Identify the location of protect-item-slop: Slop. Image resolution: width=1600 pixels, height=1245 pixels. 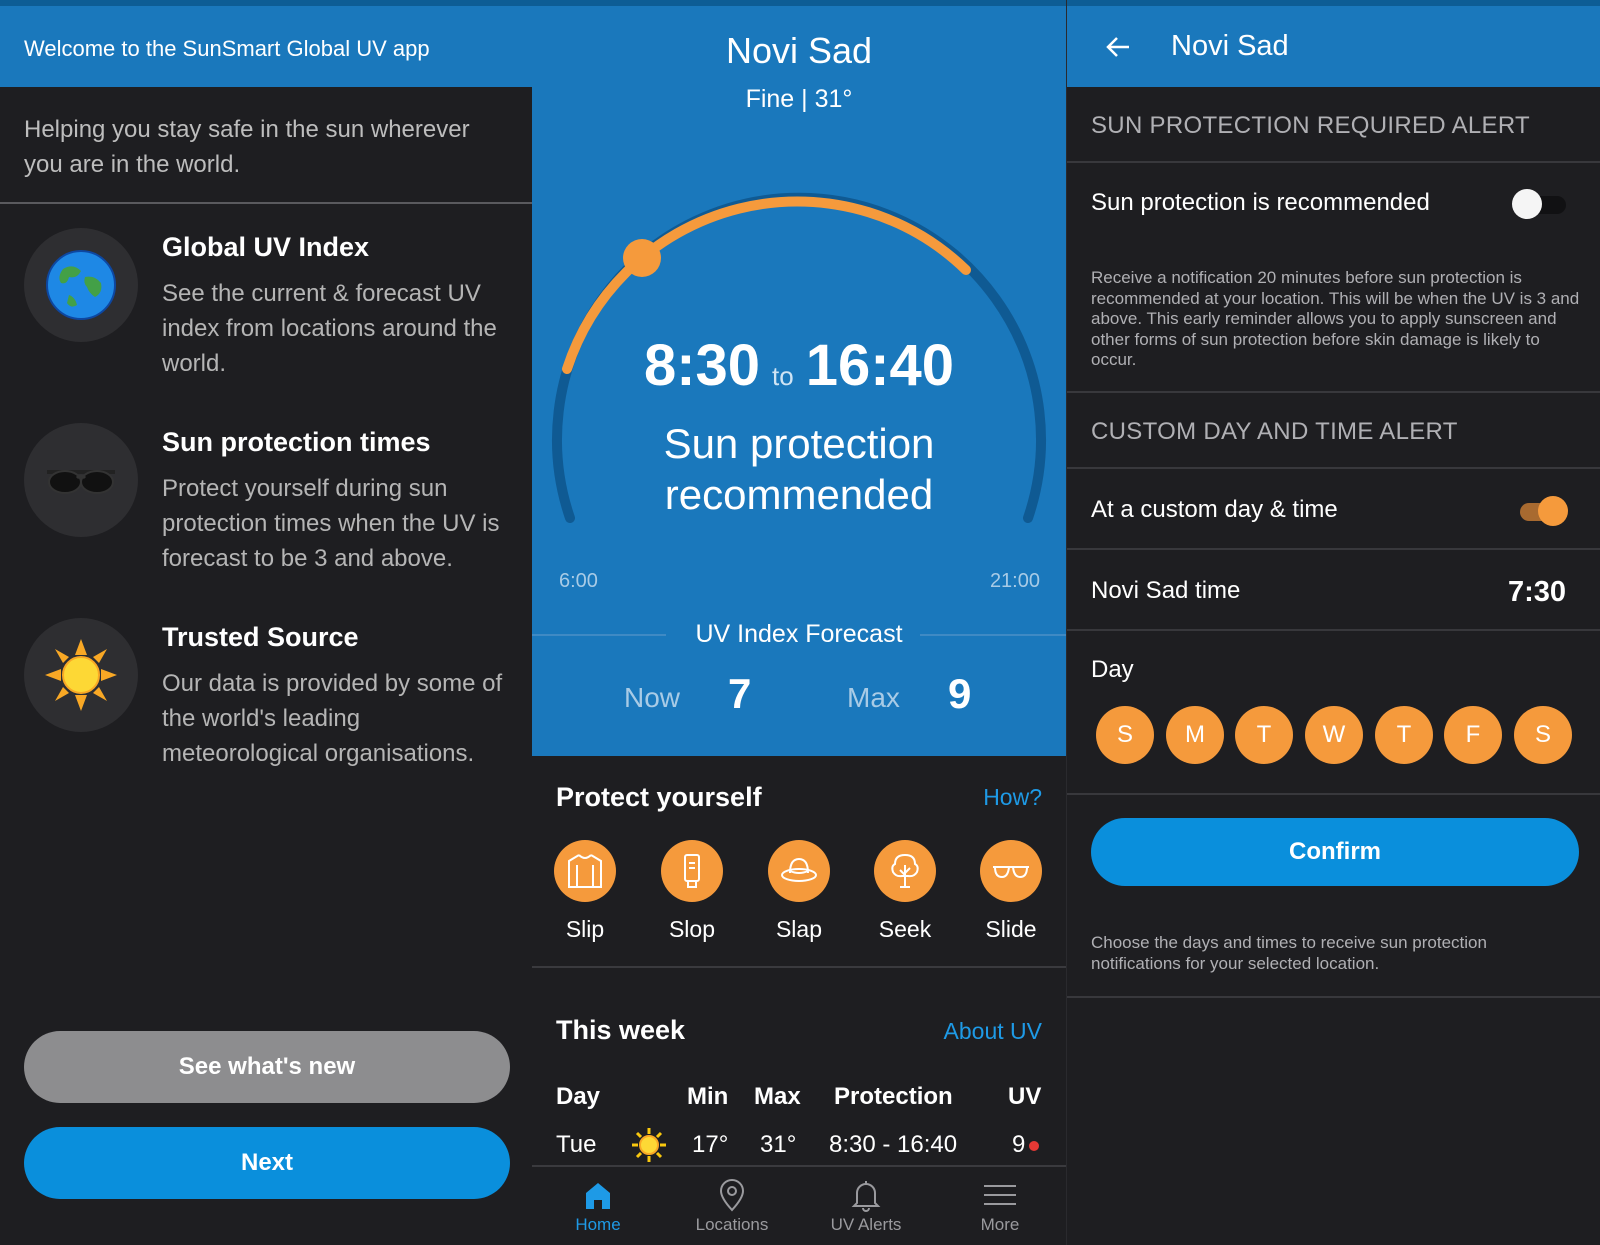
(692, 891).